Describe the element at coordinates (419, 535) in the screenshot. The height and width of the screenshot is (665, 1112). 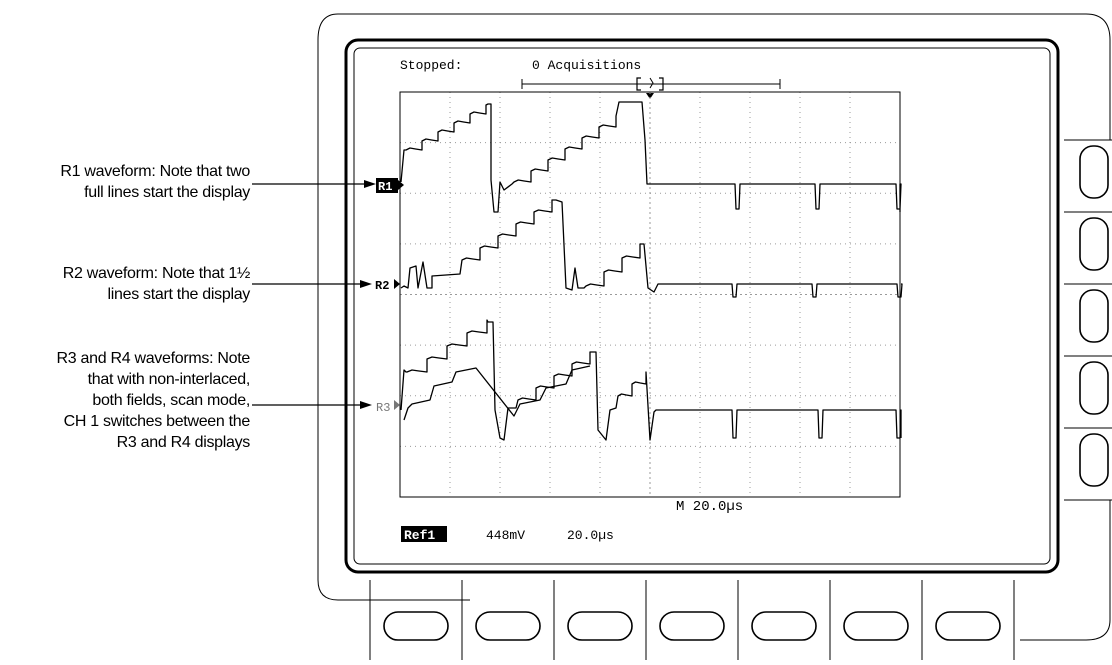
I see `reference-label: Ref1` at that location.